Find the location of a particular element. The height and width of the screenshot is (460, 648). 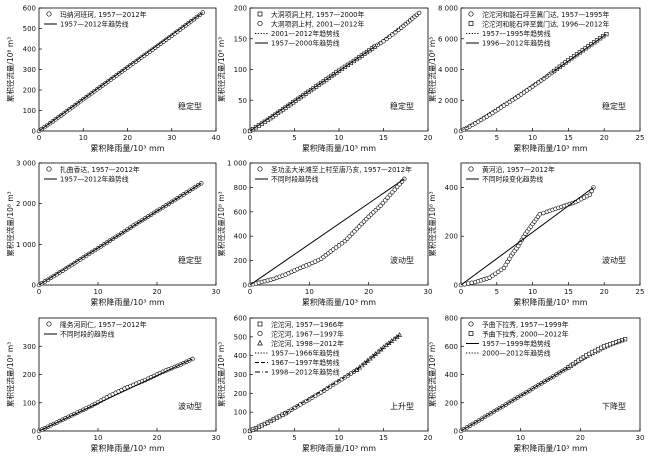

y-tick-label: 2 000 is located at coordinates (448, 101).